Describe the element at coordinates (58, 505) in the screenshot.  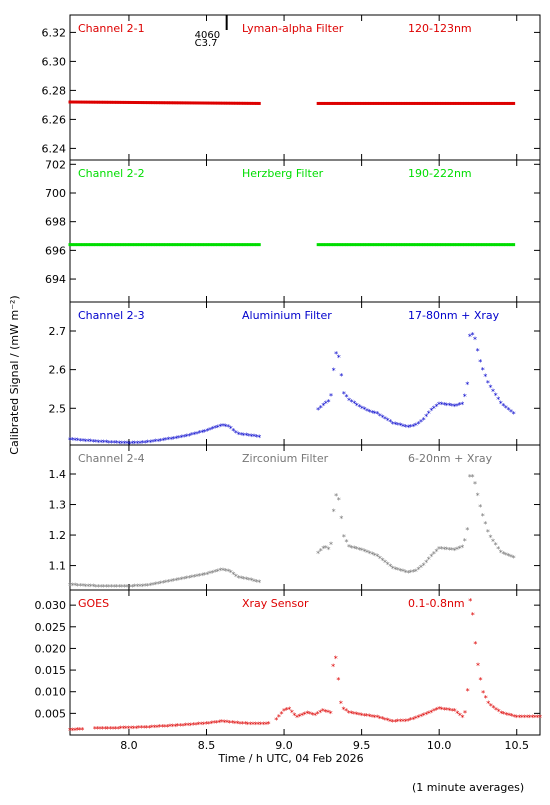
I see `y-tick-label: 1.3` at that location.